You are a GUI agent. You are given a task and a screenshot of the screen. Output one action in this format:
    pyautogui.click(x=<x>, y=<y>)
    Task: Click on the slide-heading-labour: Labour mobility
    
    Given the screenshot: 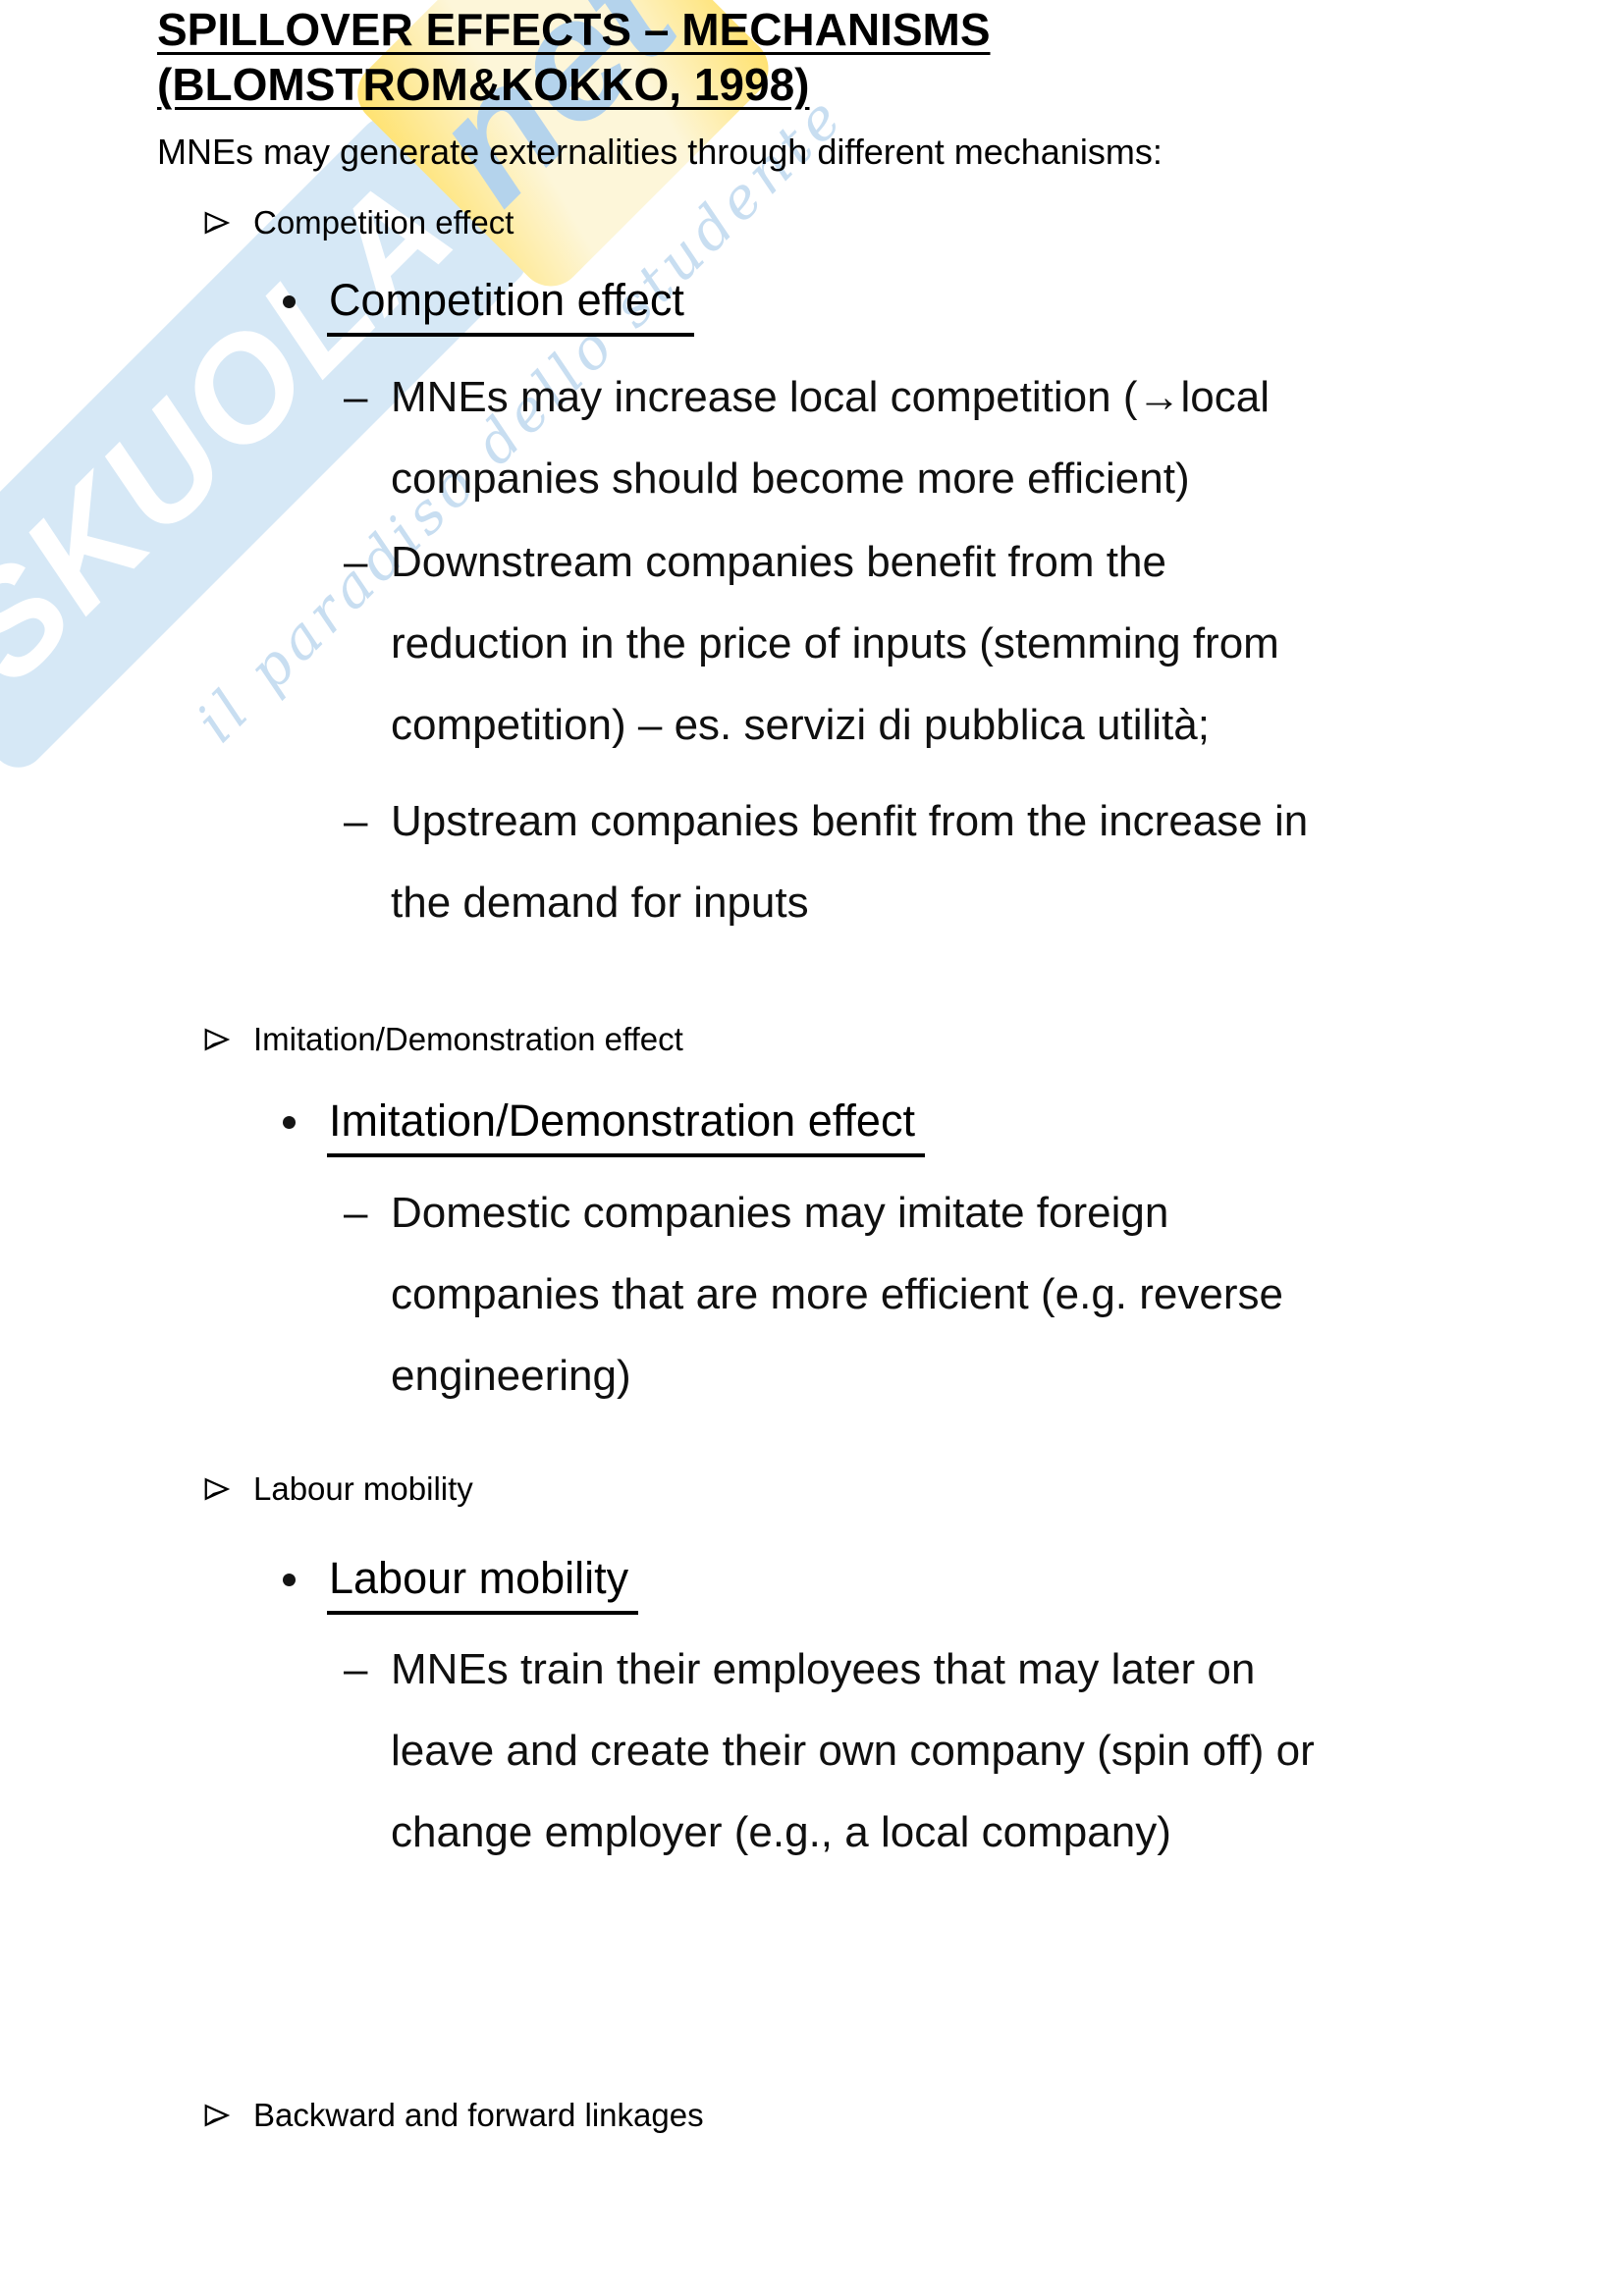 What is the action you would take?
    pyautogui.click(x=461, y=1584)
    